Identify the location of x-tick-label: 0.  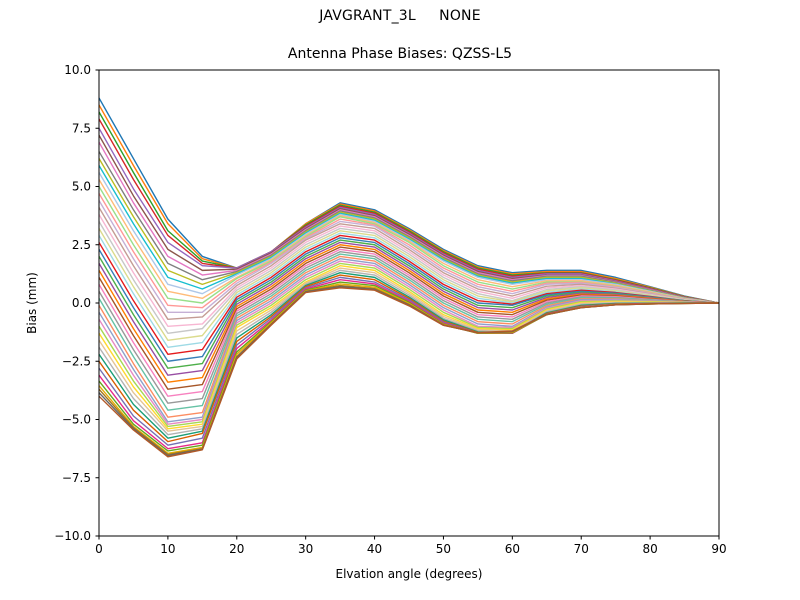
(99, 549).